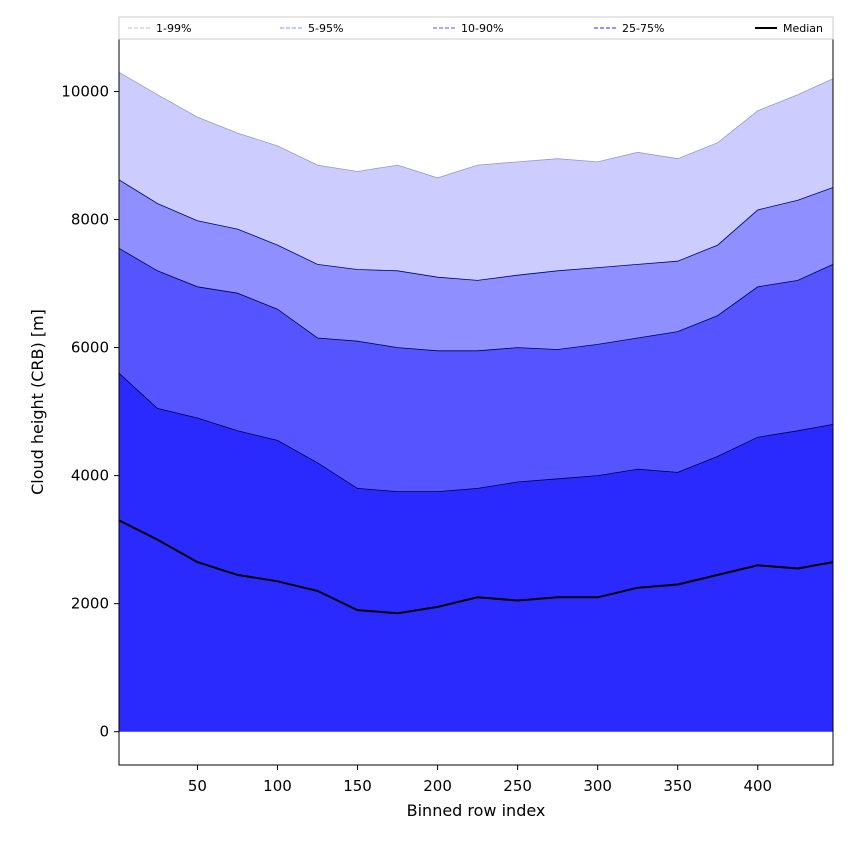  I want to click on median-line, so click(476, 567).